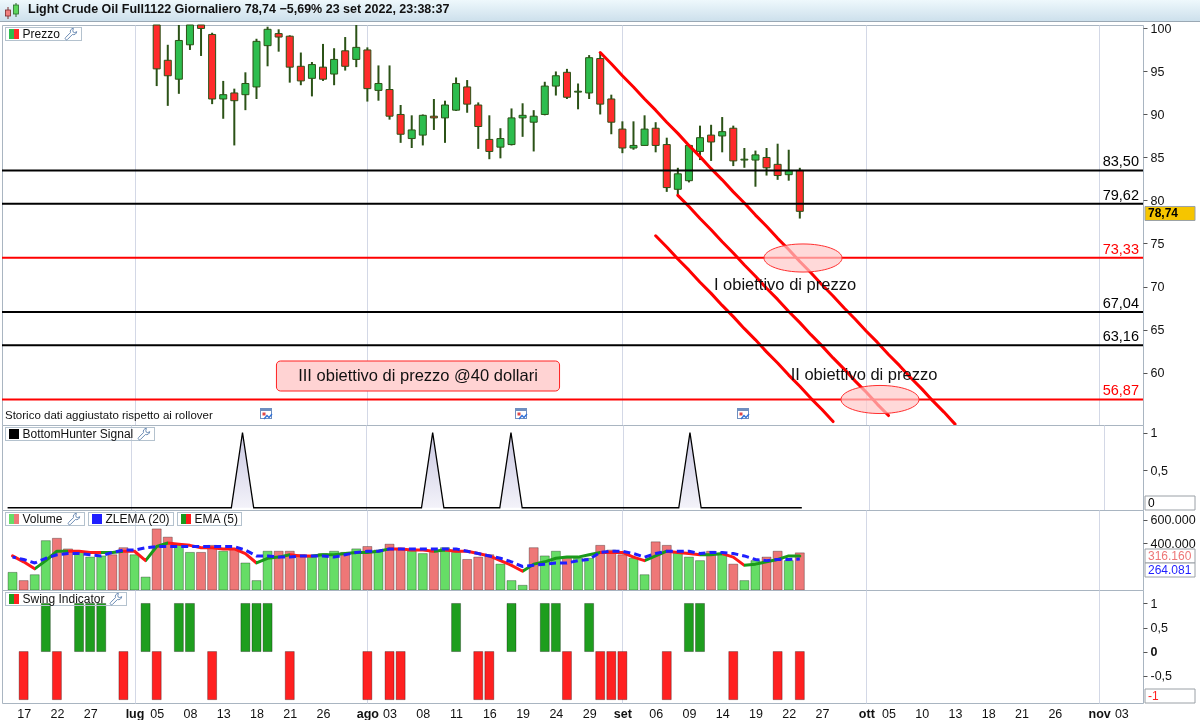 The image size is (1200, 720). I want to click on x-tick-label: set, so click(623, 713).